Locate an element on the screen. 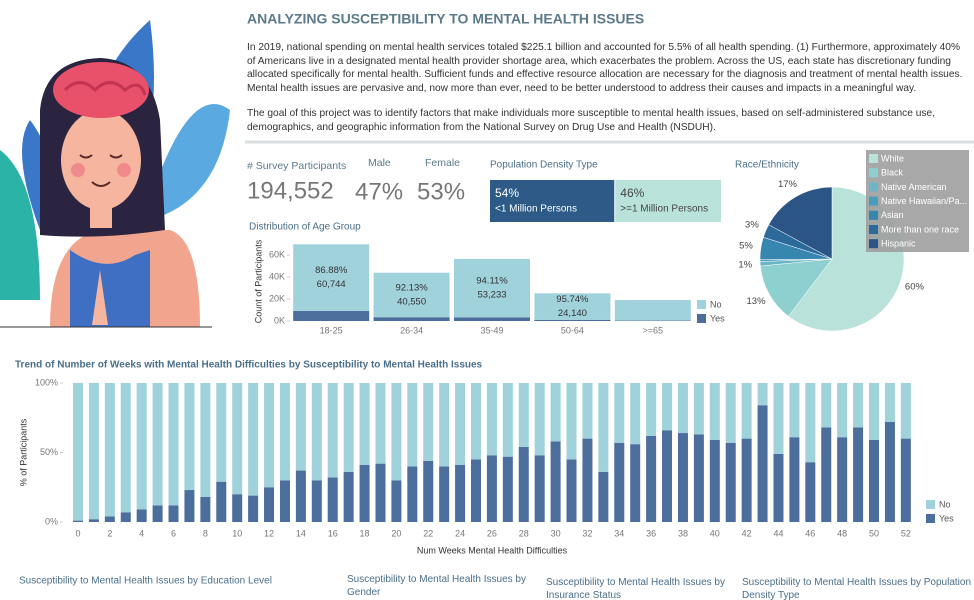 This screenshot has height=600, width=974. x-tick-label: 34 is located at coordinates (619, 533).